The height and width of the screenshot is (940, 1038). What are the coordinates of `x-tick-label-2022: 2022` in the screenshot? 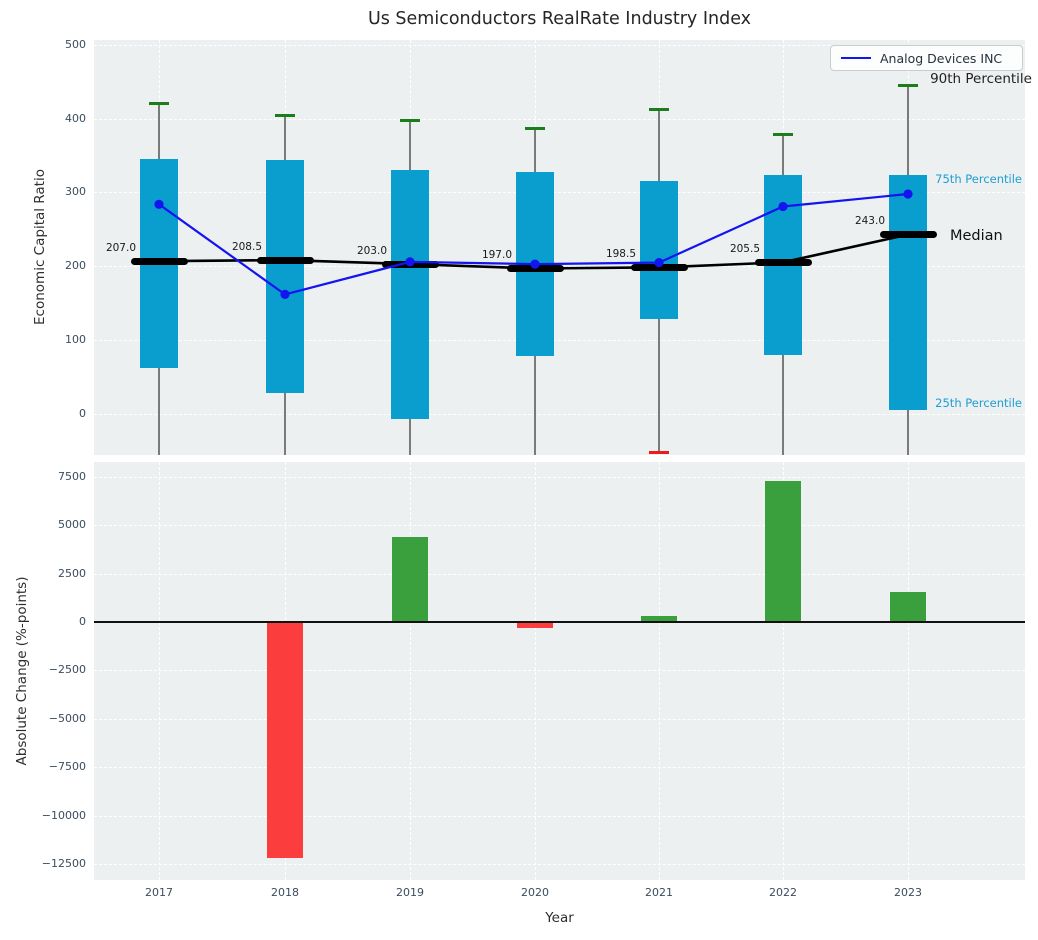 It's located at (783, 892).